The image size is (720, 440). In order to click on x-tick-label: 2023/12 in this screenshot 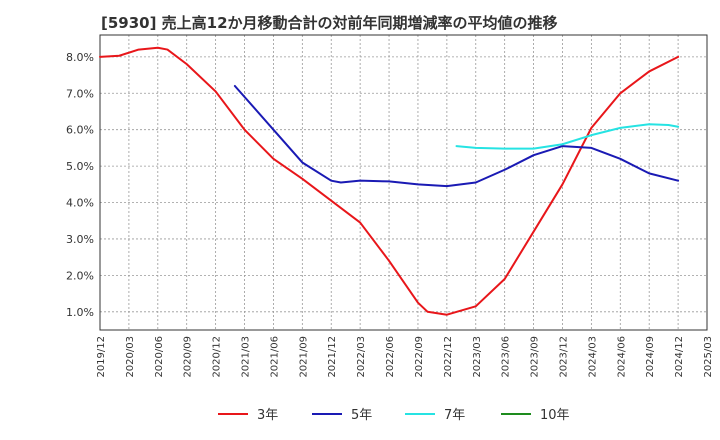, I will do `click(563, 357)`.